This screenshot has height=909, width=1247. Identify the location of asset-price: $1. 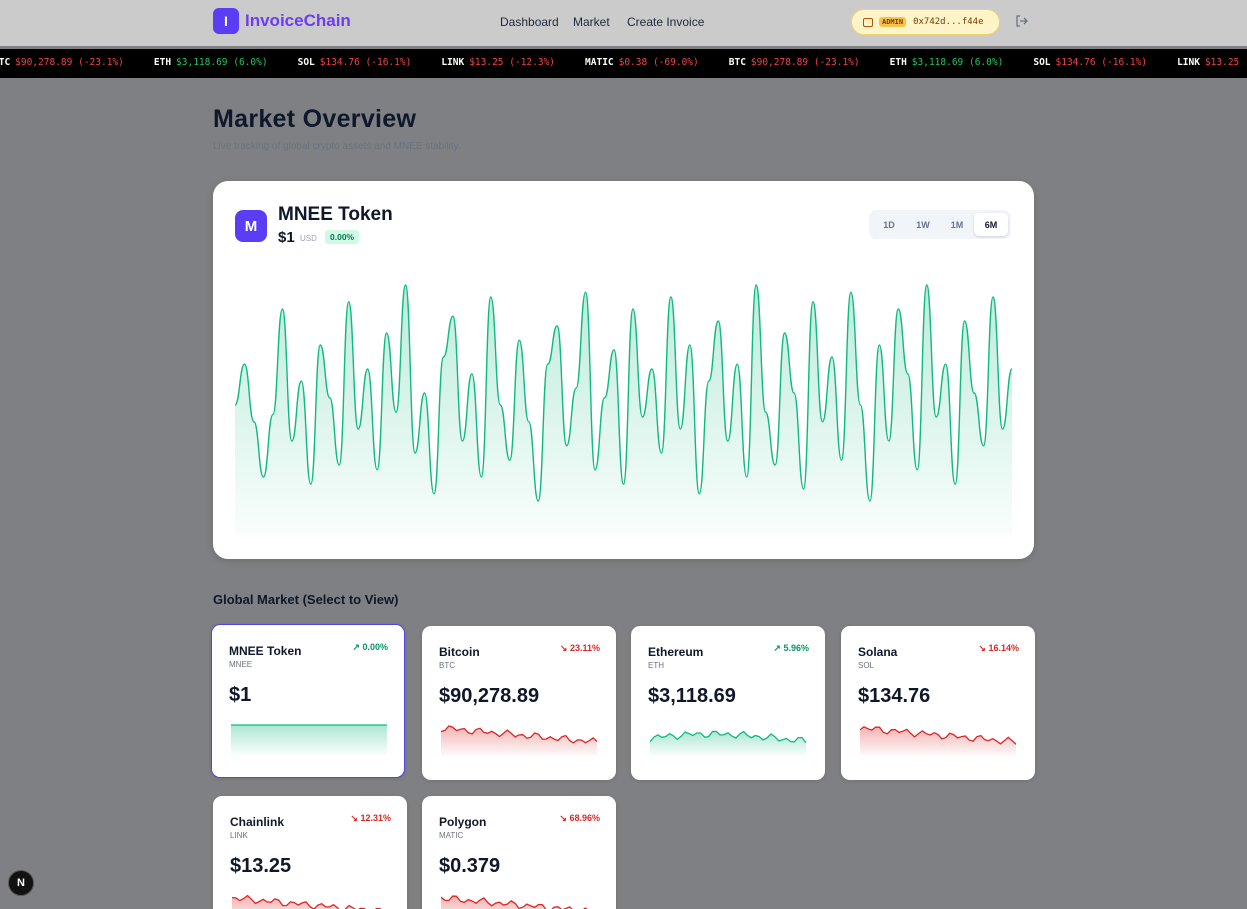
(240, 695).